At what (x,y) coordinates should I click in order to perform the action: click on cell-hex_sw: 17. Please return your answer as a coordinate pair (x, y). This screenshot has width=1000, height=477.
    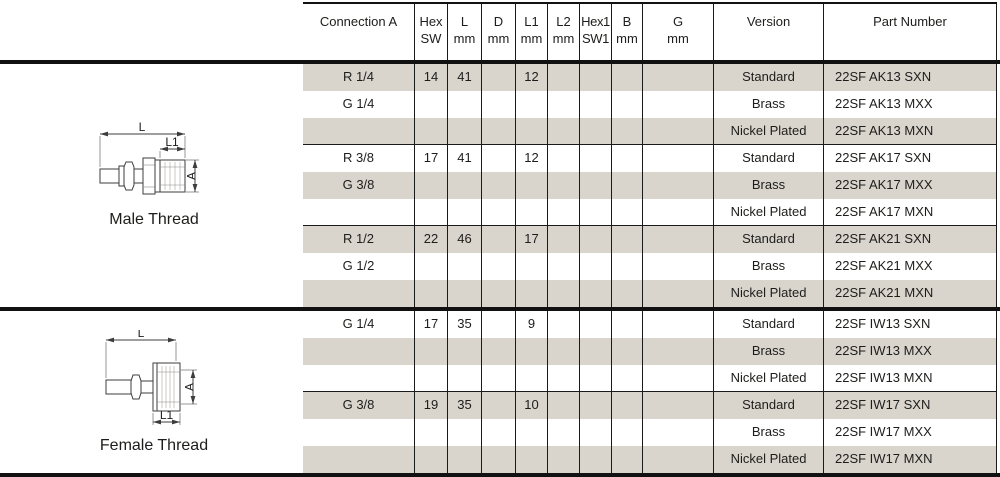
    Looking at the image, I should click on (430, 324).